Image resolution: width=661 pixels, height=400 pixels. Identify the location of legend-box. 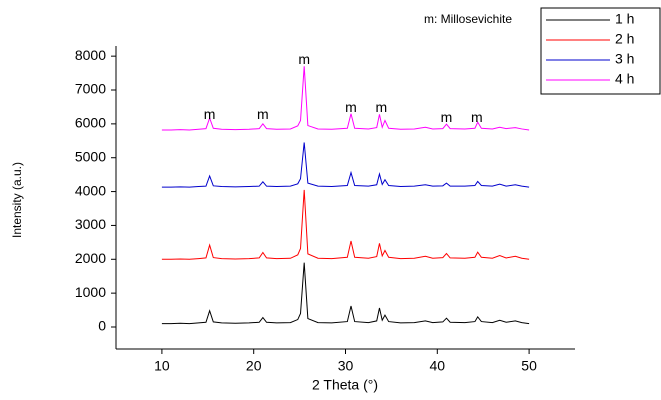
(600, 51).